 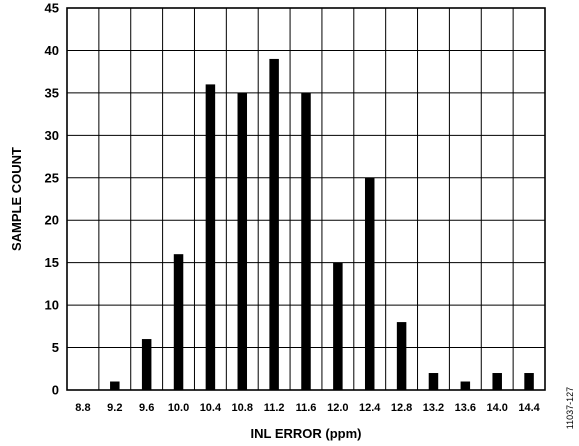 I want to click on x-tick-label: 10.4, so click(x=211, y=408).